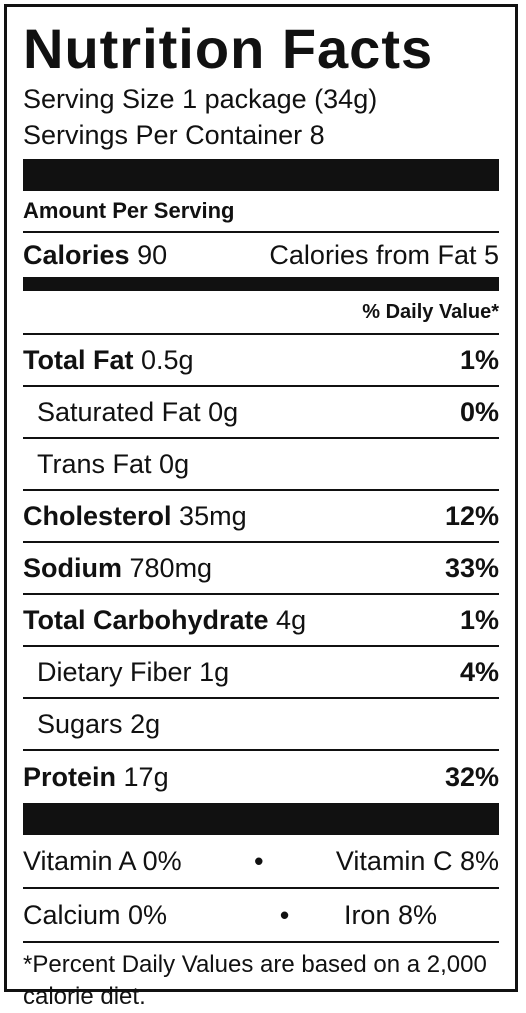  What do you see at coordinates (80, 723) in the screenshot?
I see `nutrient-name: Sugars` at bounding box center [80, 723].